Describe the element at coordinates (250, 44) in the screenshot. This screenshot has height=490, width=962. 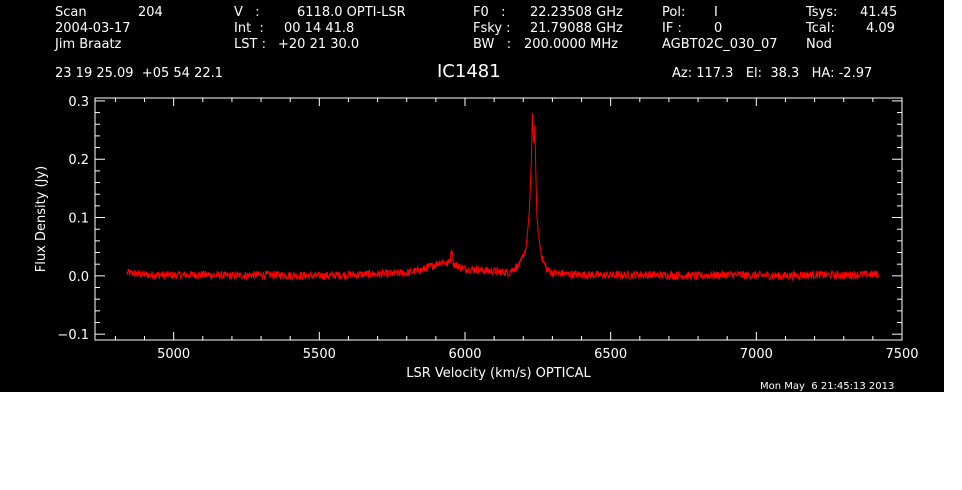
I see `lst-label: LST :` at that location.